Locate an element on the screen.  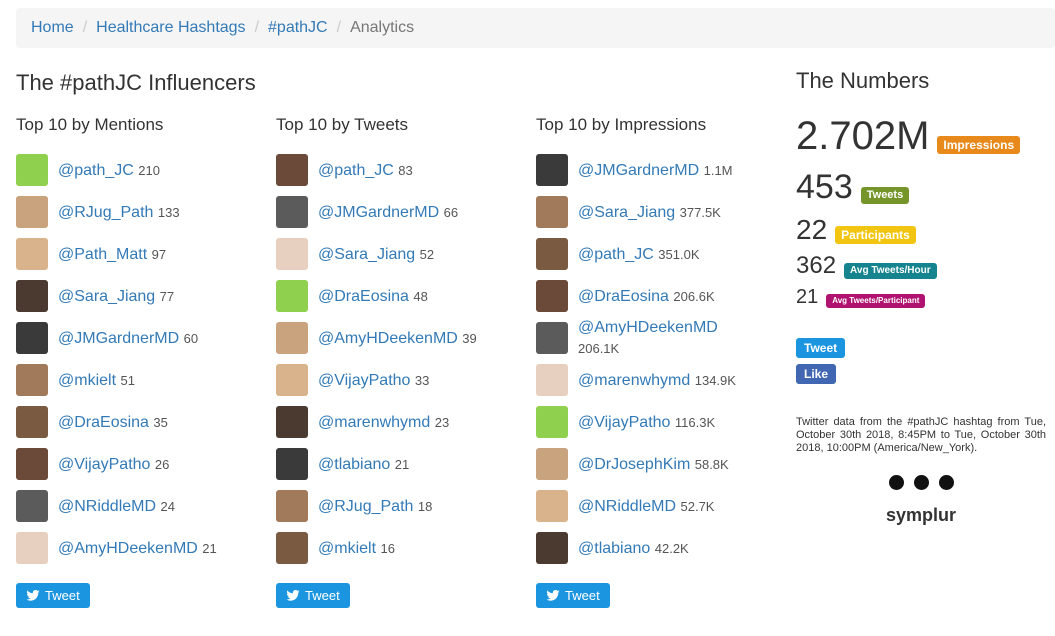
influencer-count: 42.2K is located at coordinates (671, 548).